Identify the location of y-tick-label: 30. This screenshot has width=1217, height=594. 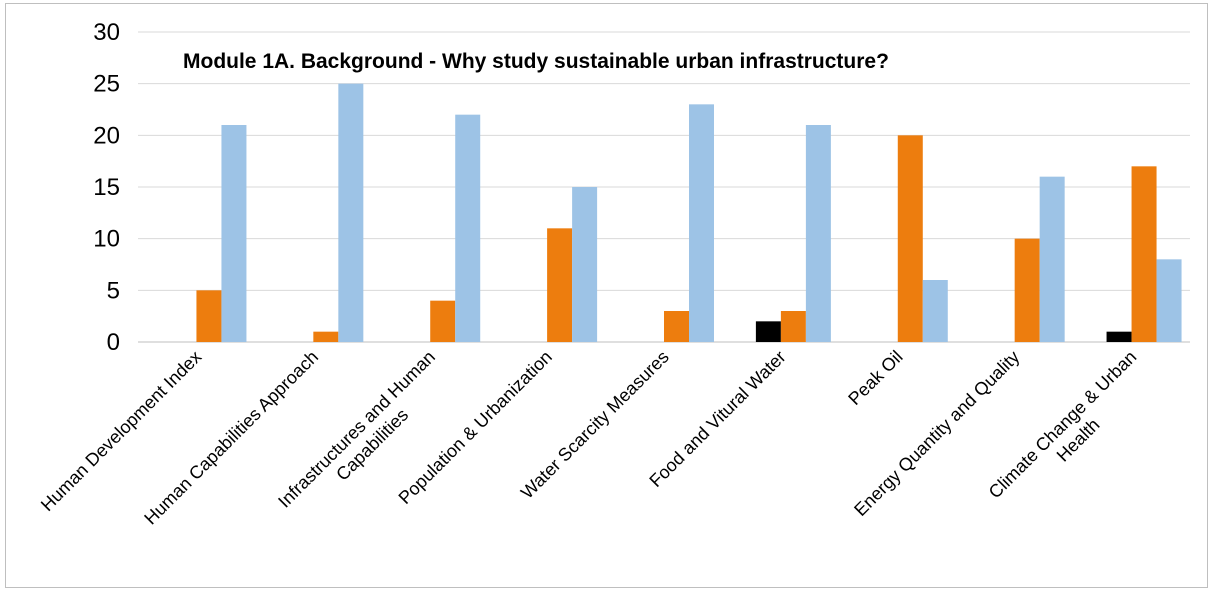
(106, 32).